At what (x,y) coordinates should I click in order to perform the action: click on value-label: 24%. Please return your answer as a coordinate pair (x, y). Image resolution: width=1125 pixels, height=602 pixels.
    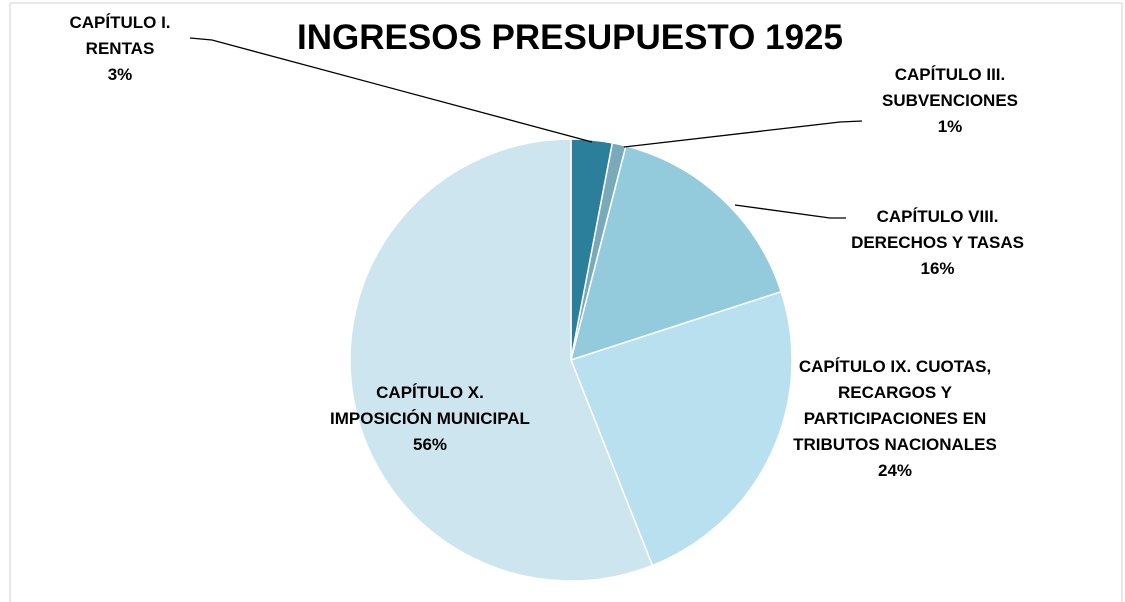
    Looking at the image, I should click on (895, 470).